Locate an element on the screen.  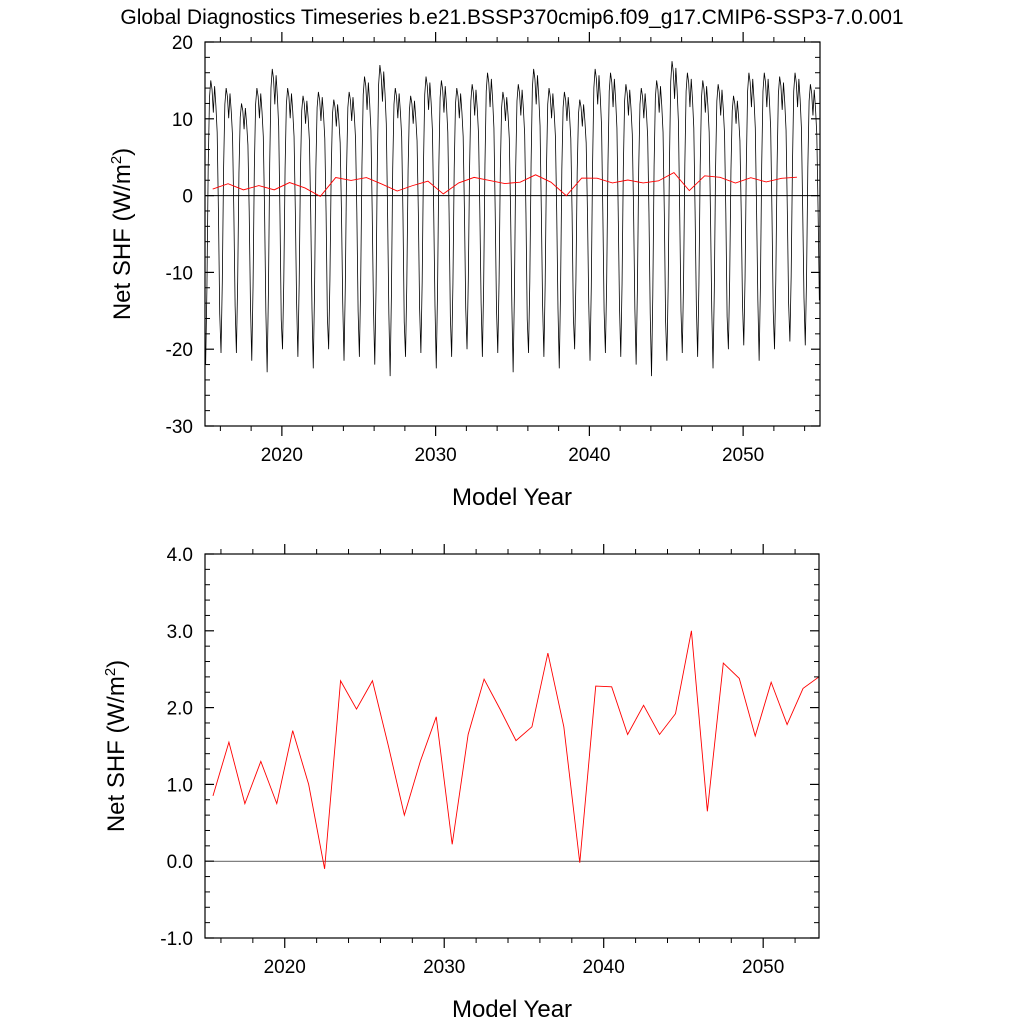
top-y-tick-label: 10 is located at coordinates (182, 120).